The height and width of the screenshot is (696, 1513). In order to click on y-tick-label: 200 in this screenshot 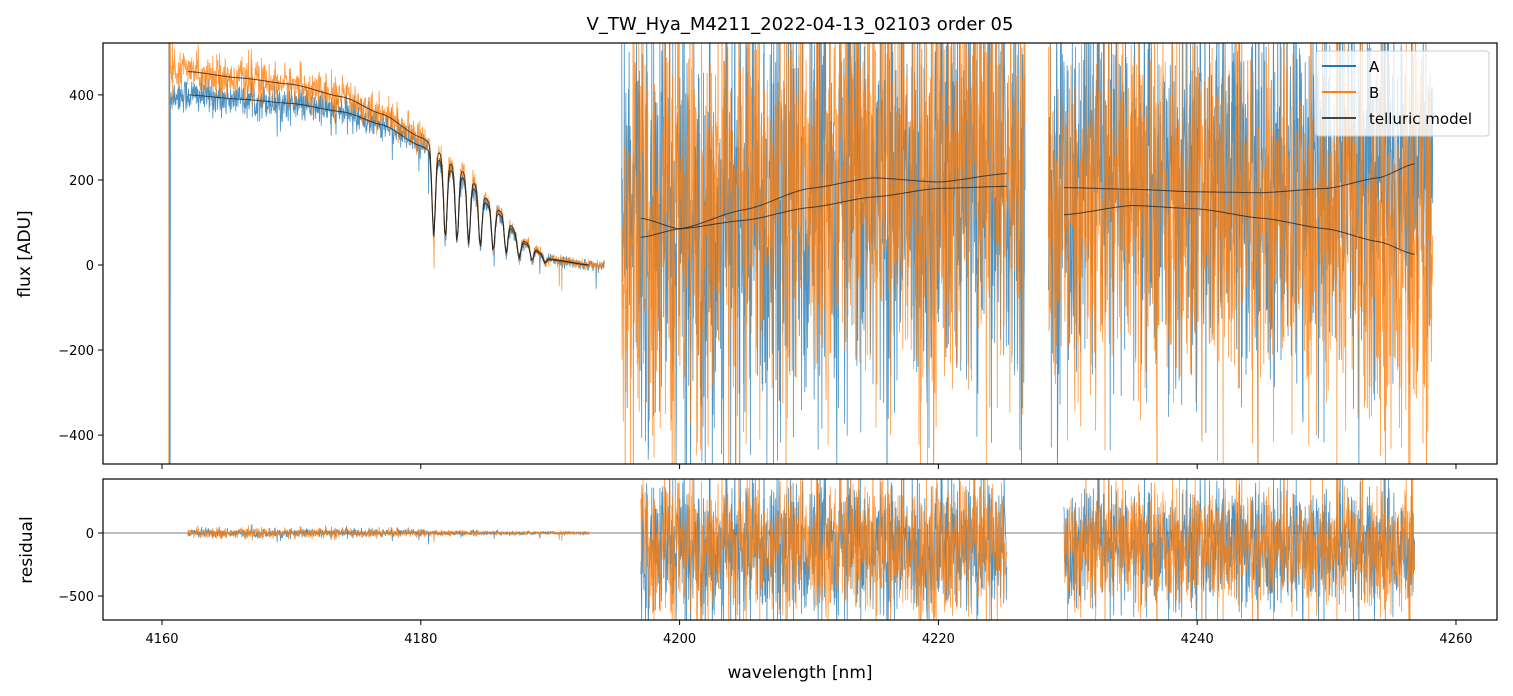, I will do `click(81, 181)`.